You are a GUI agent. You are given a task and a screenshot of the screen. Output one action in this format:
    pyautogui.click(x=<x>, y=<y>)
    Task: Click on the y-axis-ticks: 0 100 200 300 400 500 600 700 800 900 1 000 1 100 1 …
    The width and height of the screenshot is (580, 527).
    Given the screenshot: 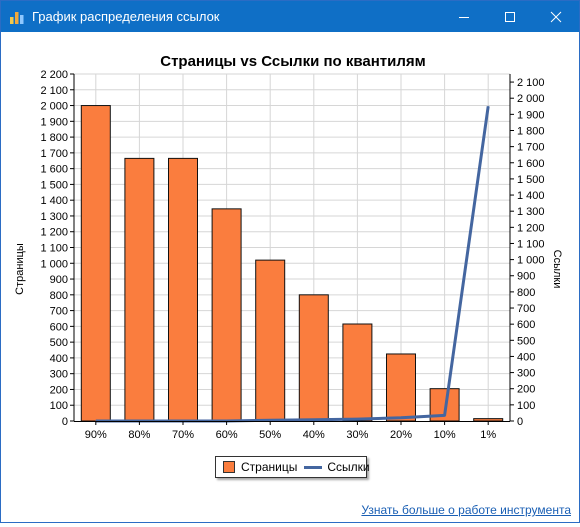 What is the action you would take?
    pyautogui.click(x=57, y=248)
    